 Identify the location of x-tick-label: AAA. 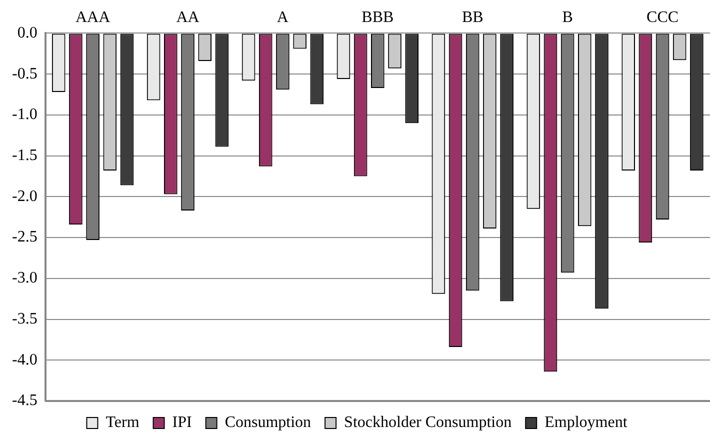
(93, 17).